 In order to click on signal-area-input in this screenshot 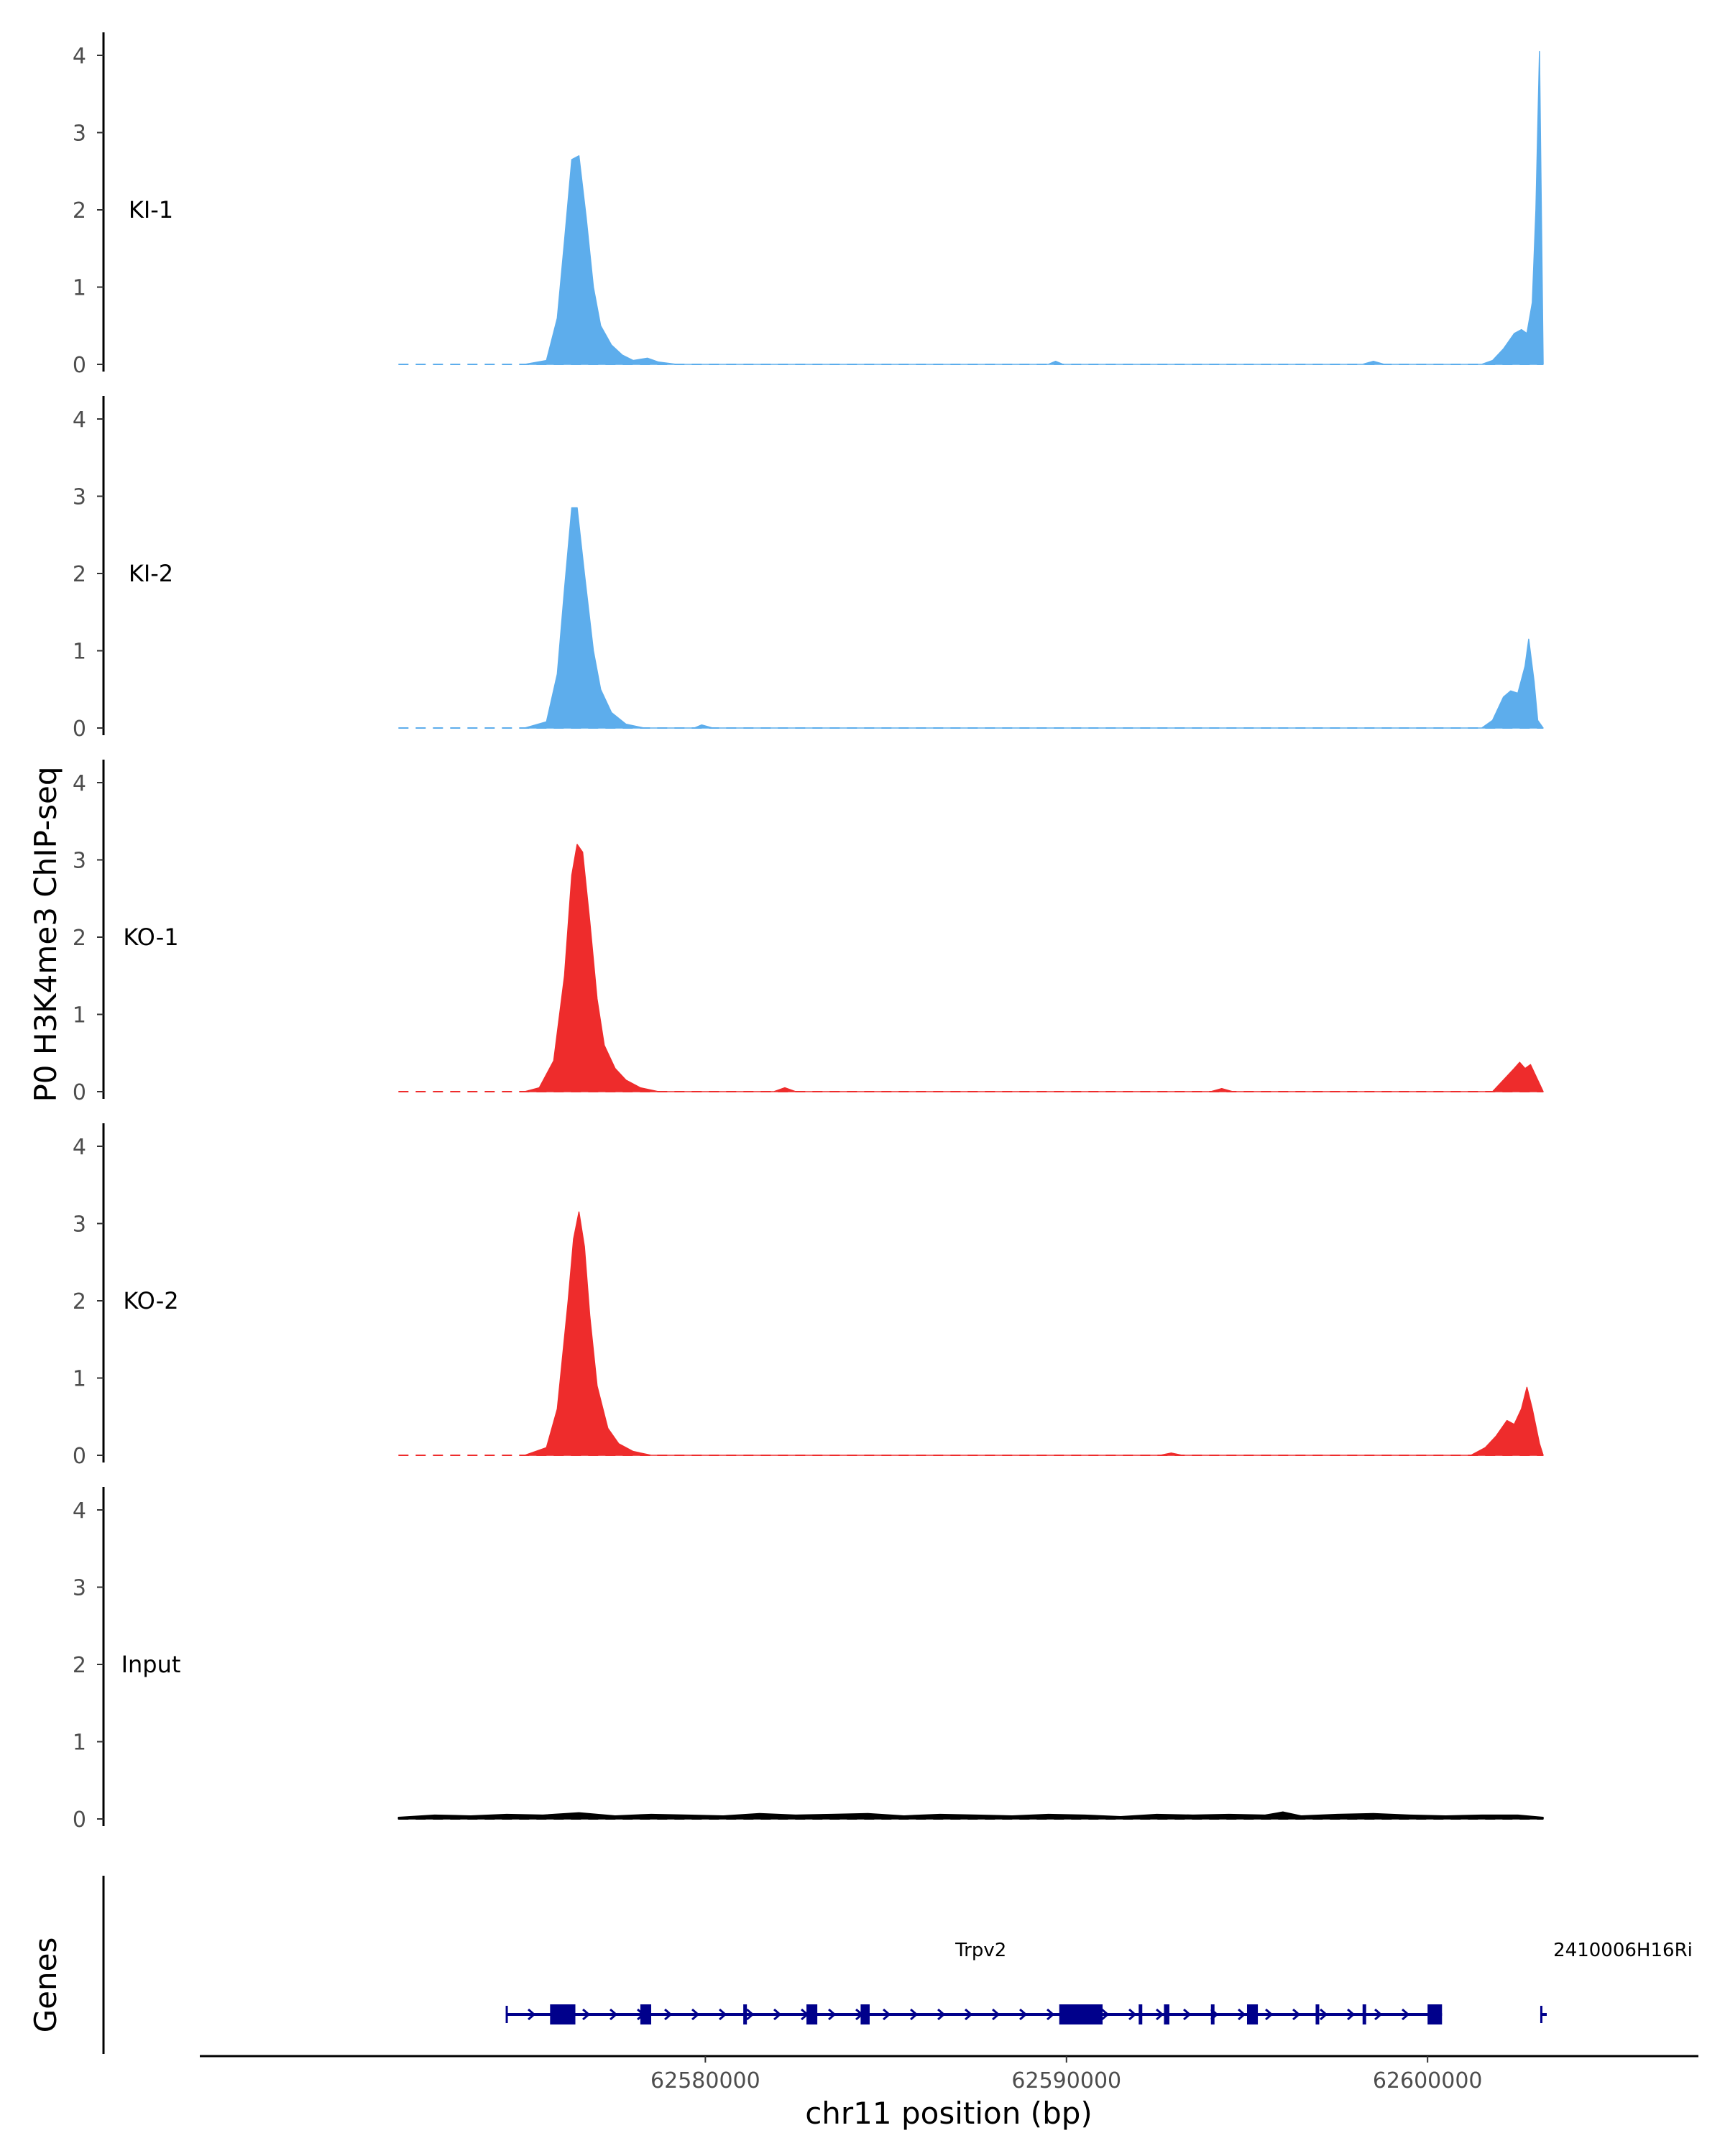, I will do `click(970, 1816)`.